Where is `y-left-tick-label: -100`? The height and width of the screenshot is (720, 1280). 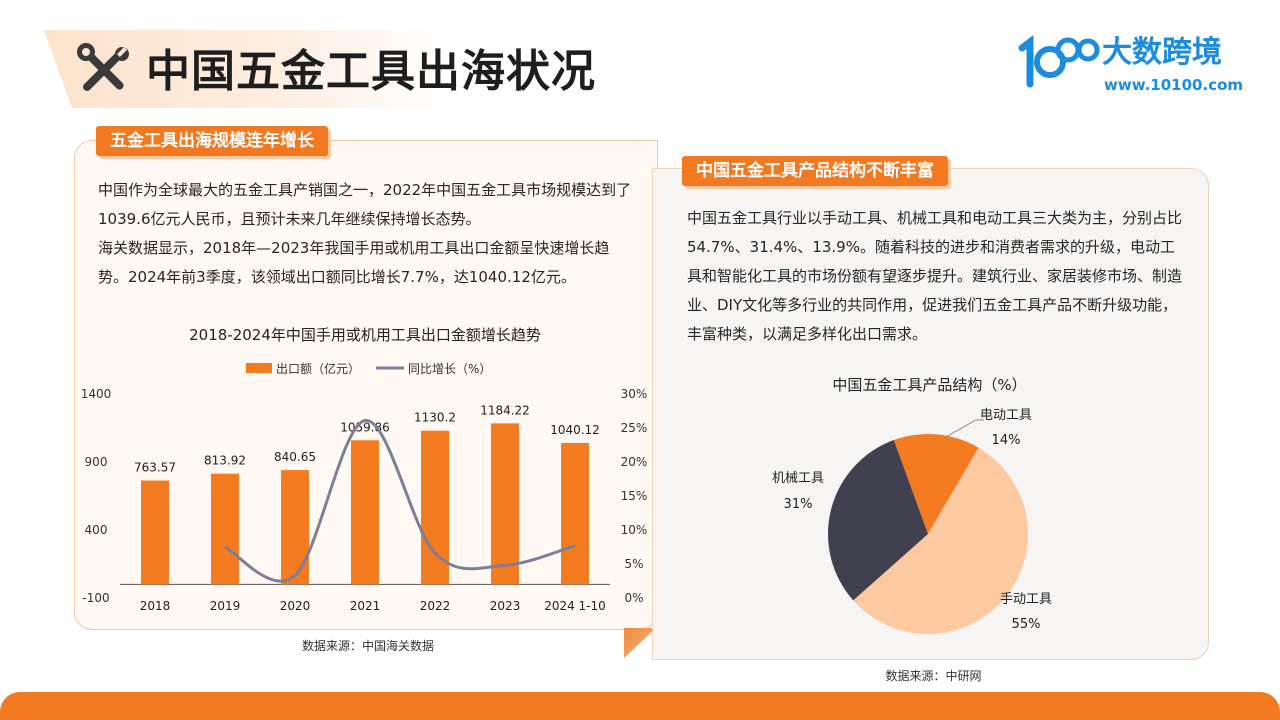
y-left-tick-label: -100 is located at coordinates (95, 598).